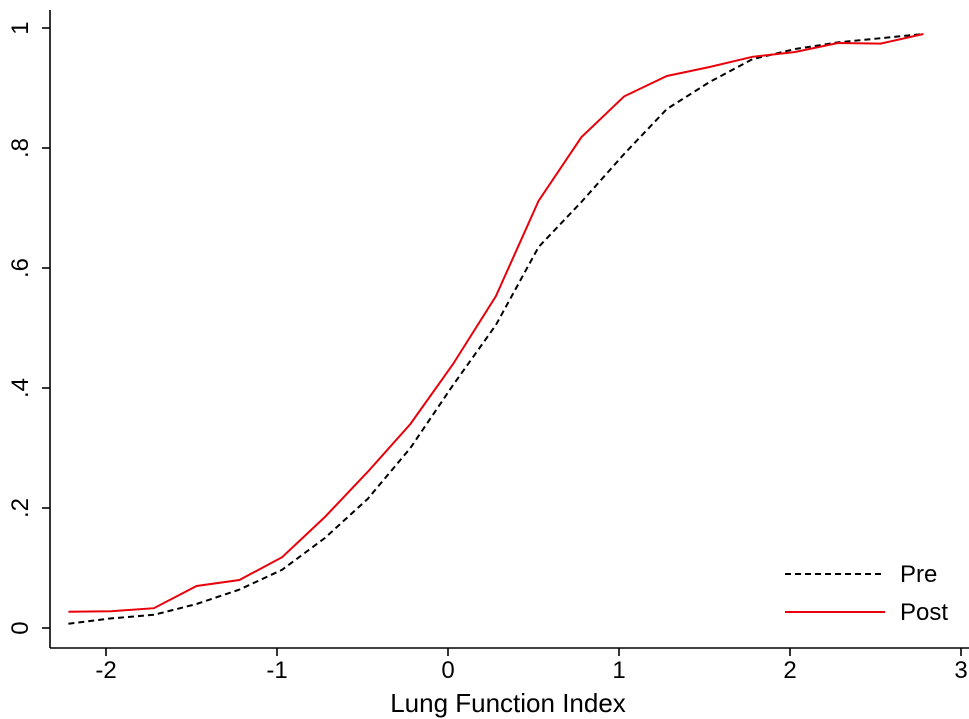 This screenshot has width=969, height=719. I want to click on x-tick-label: -1, so click(276, 670).